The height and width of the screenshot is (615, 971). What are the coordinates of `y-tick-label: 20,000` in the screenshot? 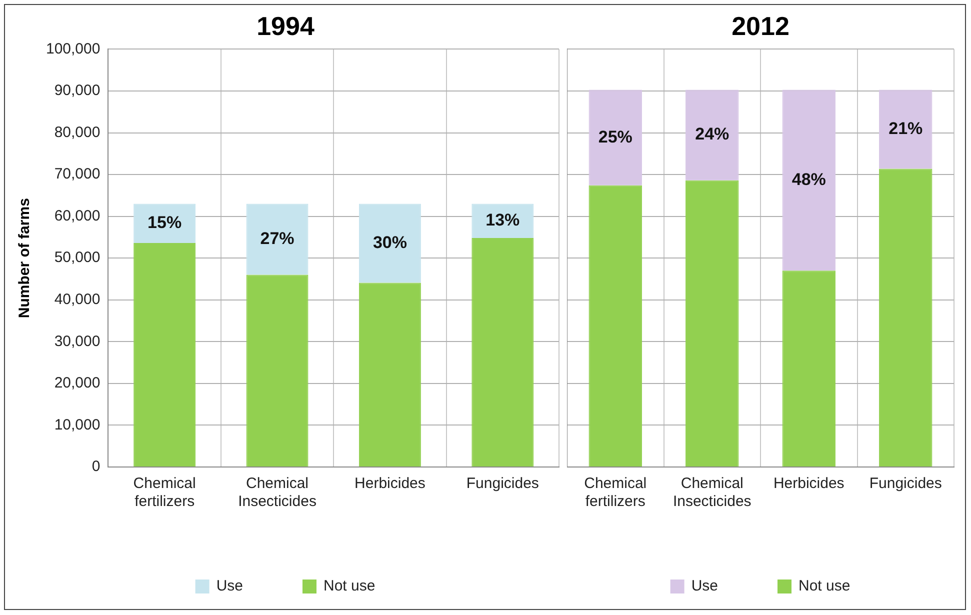 It's located at (77, 383).